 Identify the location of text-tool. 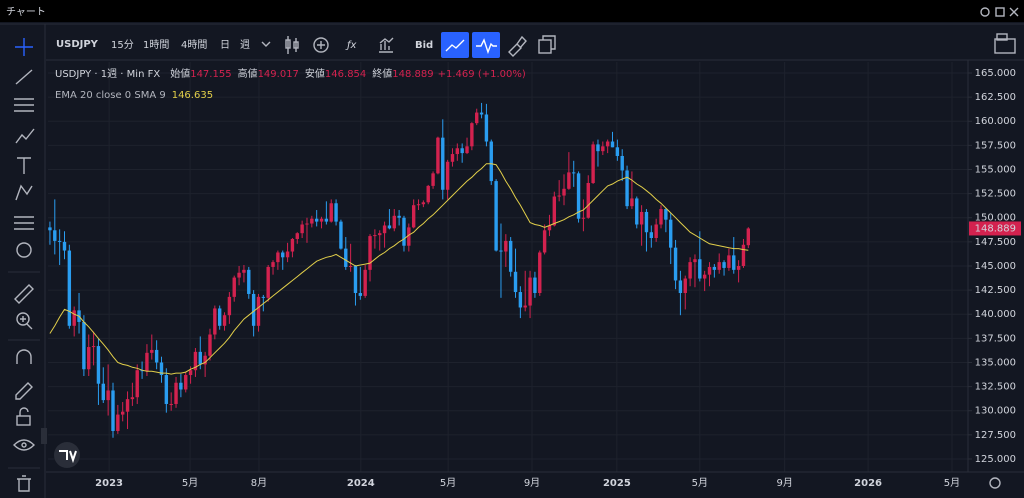
(24, 165).